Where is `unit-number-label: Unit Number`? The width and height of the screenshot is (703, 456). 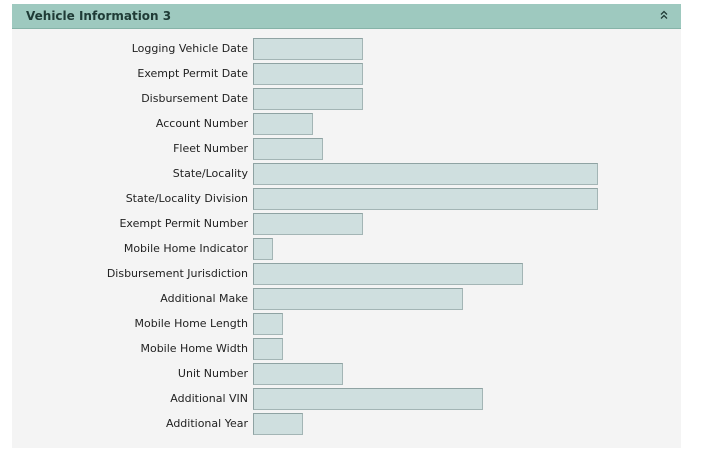
unit-number-label: Unit Number is located at coordinates (212, 373).